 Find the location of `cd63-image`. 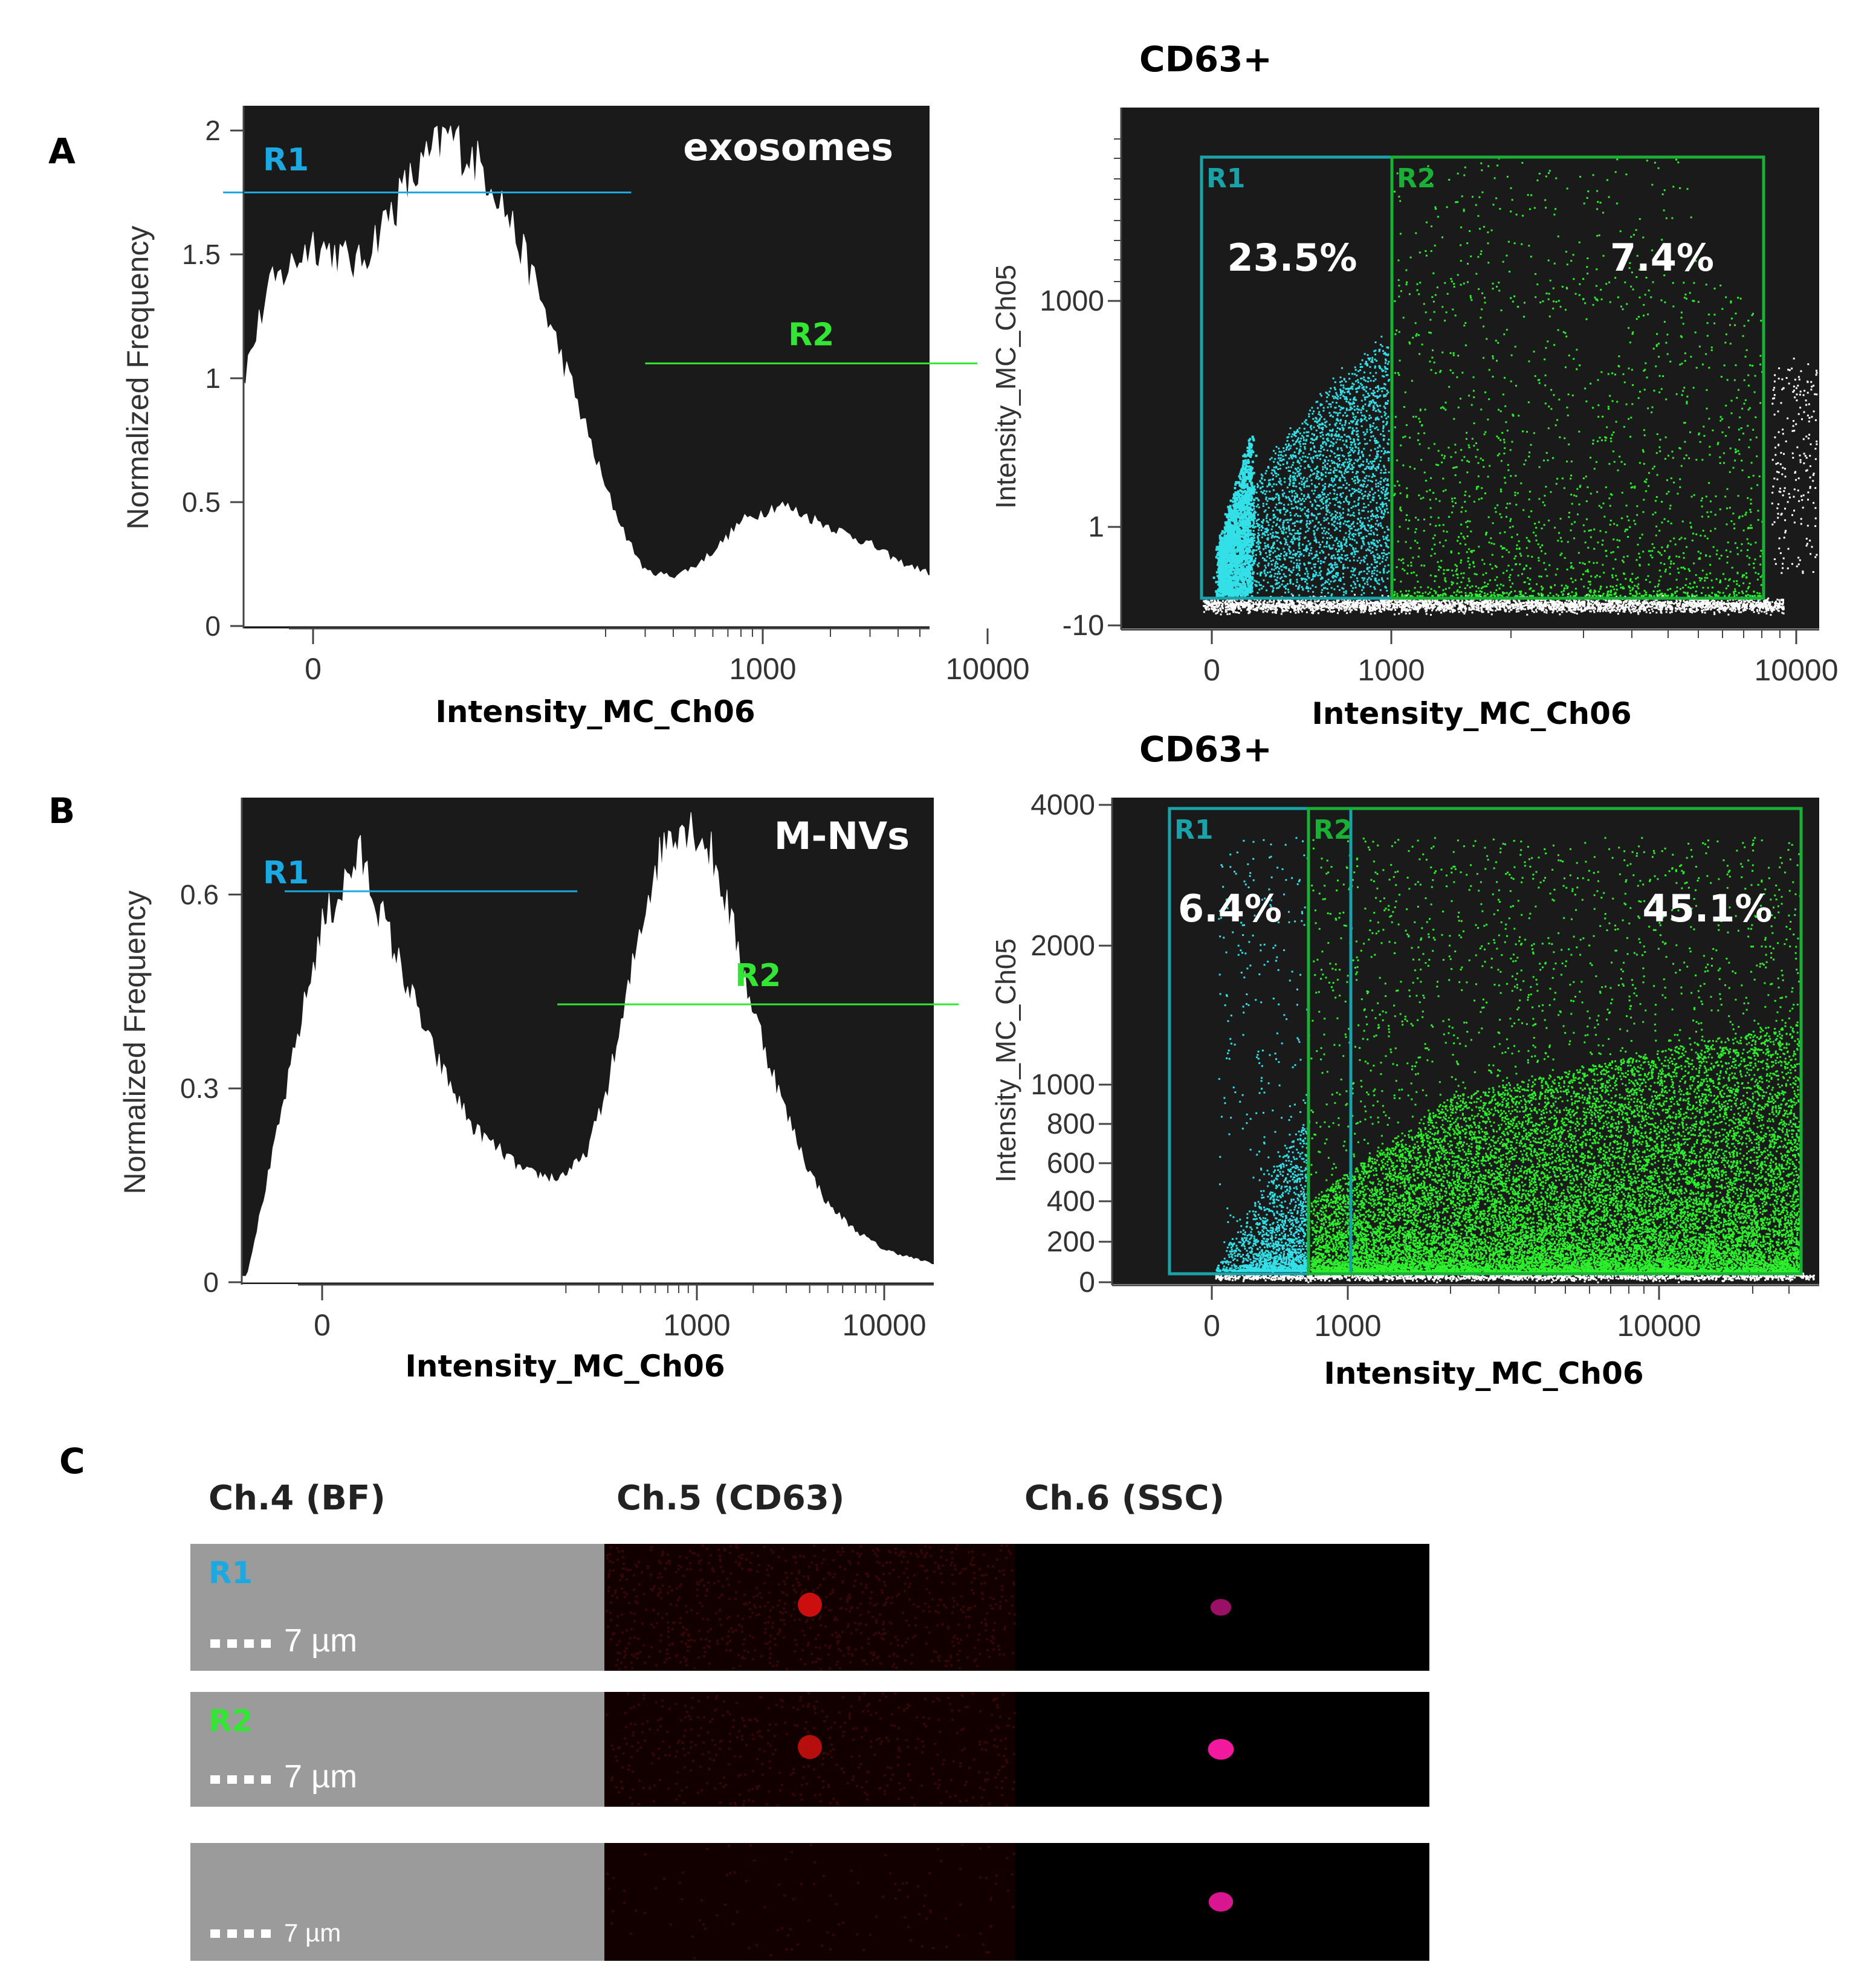

cd63-image is located at coordinates (809, 1902).